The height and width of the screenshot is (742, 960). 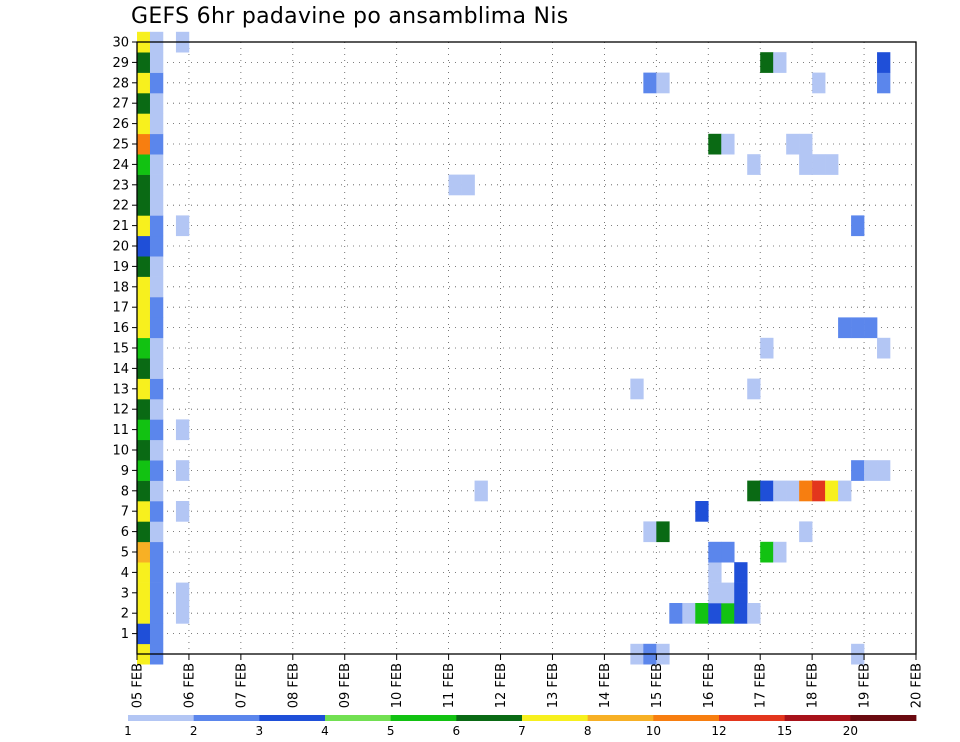 I want to click on y-tick-label: 5, so click(x=125, y=553).